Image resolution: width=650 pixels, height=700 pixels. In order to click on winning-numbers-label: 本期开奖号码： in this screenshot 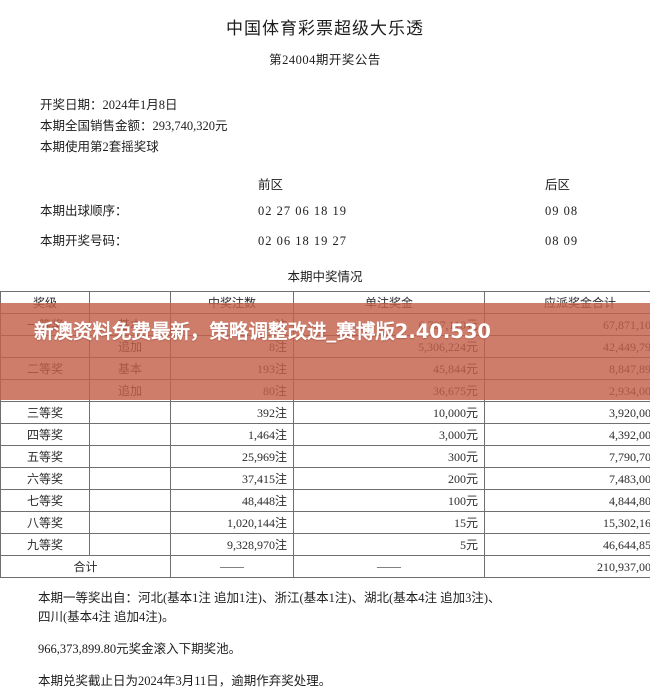, I will do `click(84, 241)`.